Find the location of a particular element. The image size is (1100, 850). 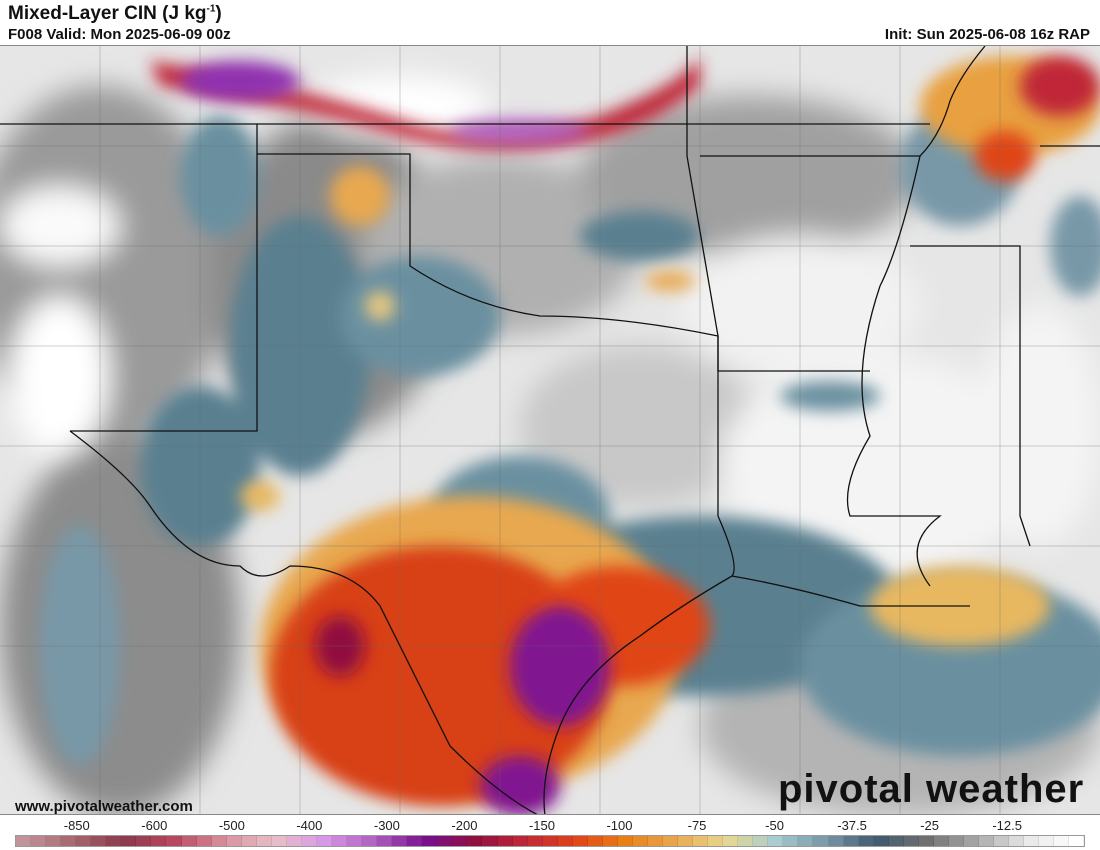

colorbar-tick-label: -12.5 is located at coordinates (1007, 825).